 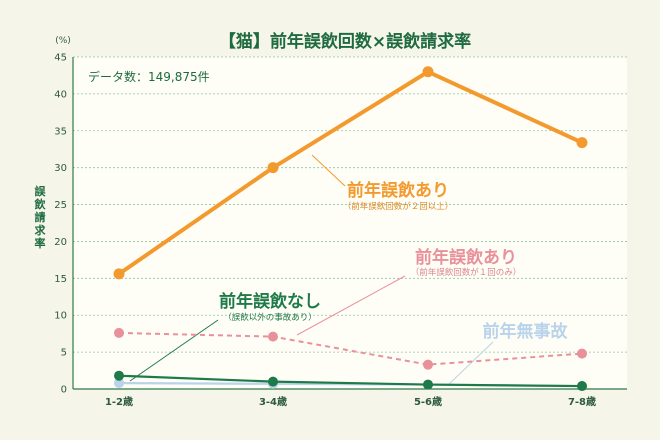 I want to click on series-label-1: 前年誤飲あり, so click(x=466, y=257).